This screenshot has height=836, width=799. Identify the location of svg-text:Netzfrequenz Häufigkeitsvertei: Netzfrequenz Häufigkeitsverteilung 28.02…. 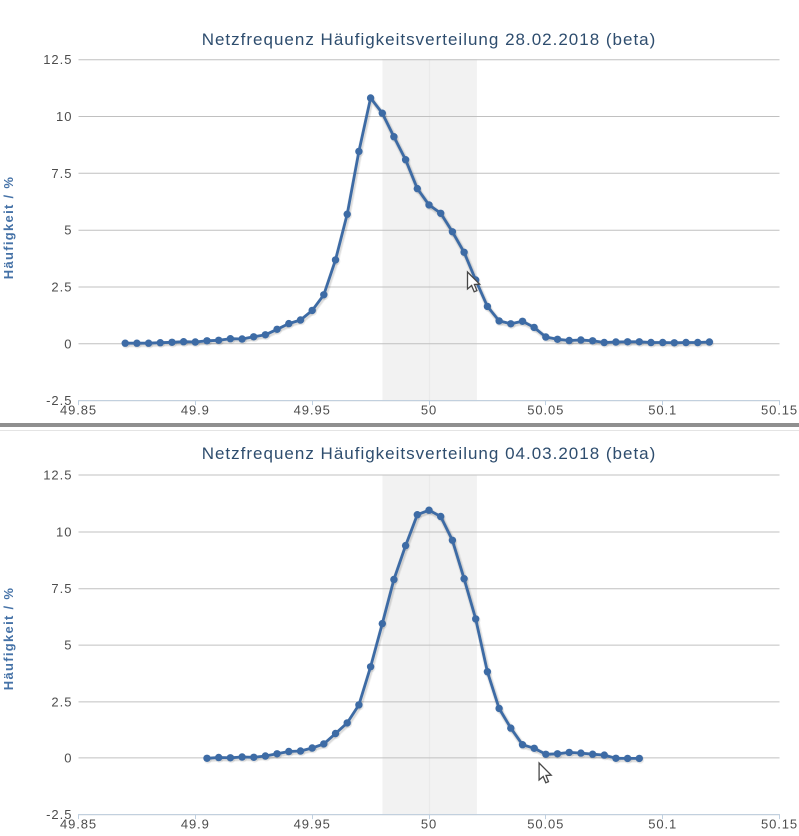
(429, 39).